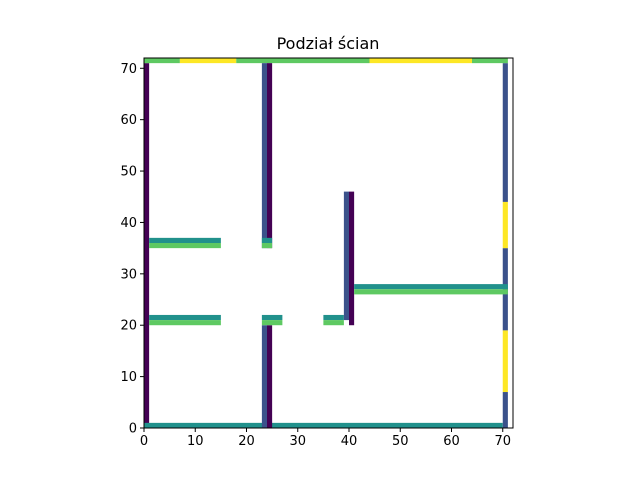  What do you see at coordinates (451, 441) in the screenshot?
I see `x-tick-label: 60` at bounding box center [451, 441].